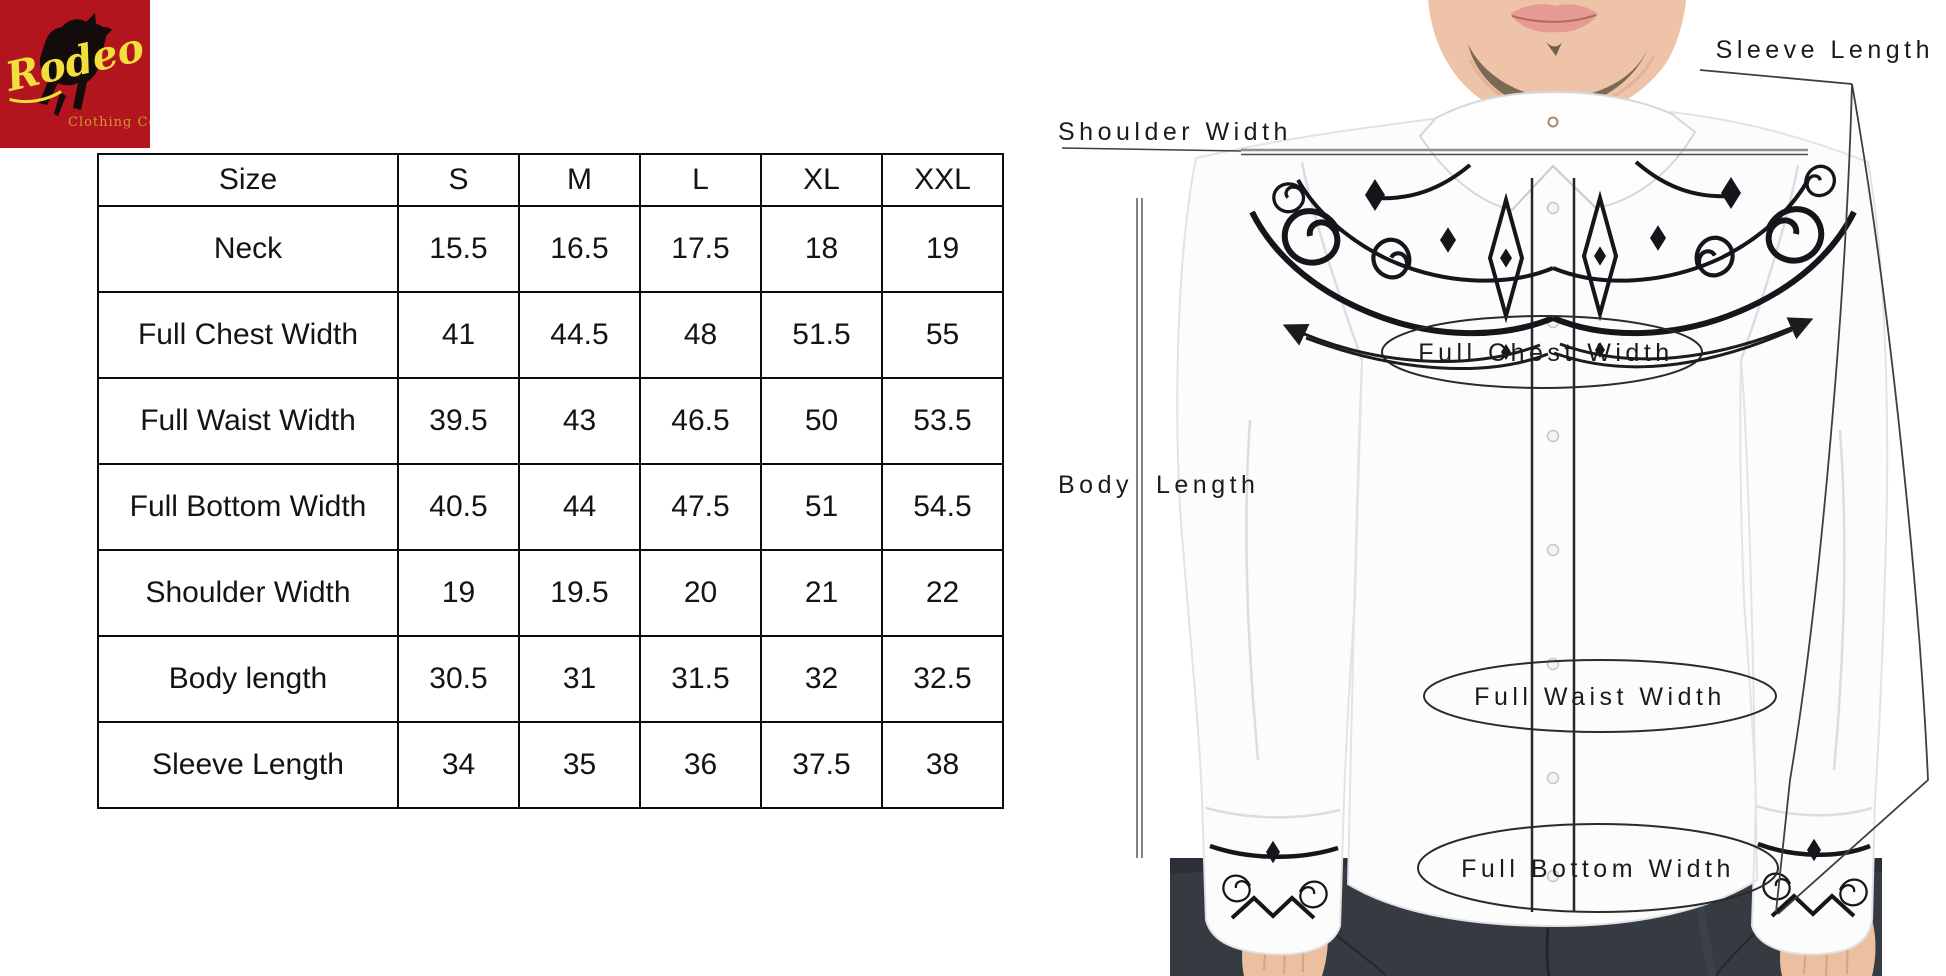 The image size is (1946, 976). Describe the element at coordinates (1095, 485) in the screenshot. I see `label-body: Body` at that location.